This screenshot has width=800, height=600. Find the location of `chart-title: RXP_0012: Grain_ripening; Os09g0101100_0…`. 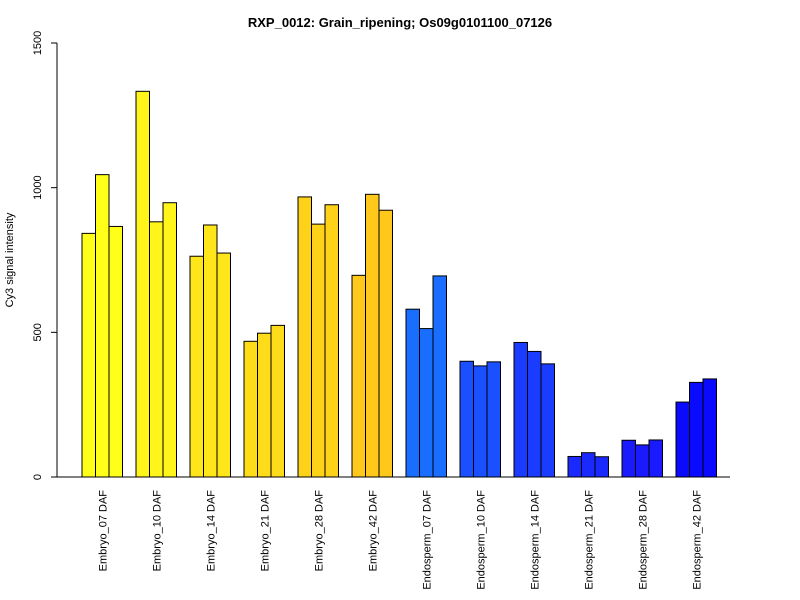

chart-title: RXP_0012: Grain_ripening; Os09g0101100_0… is located at coordinates (400, 22).